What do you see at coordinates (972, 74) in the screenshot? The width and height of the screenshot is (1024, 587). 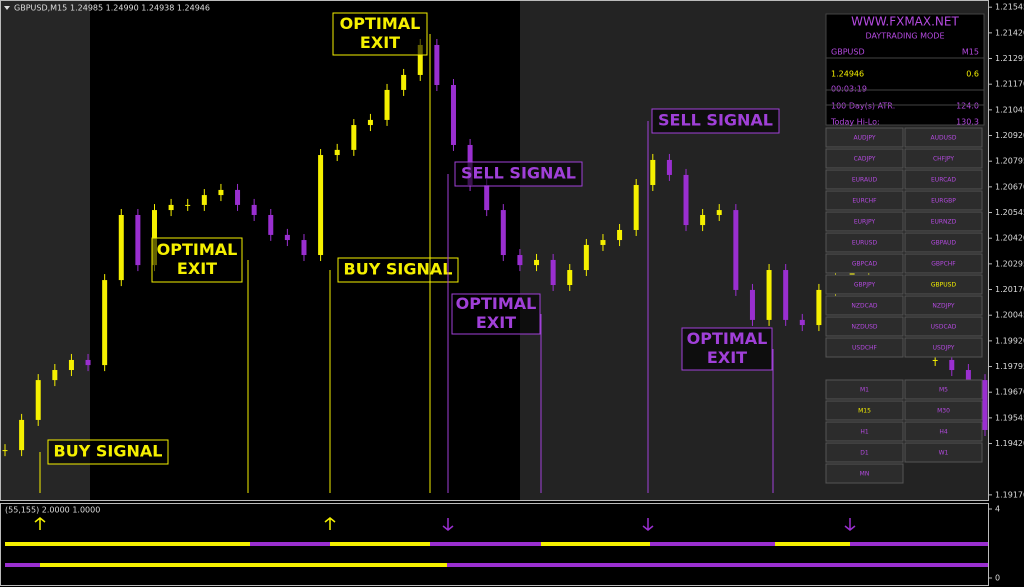 I see `panel-value: 0.6` at bounding box center [972, 74].